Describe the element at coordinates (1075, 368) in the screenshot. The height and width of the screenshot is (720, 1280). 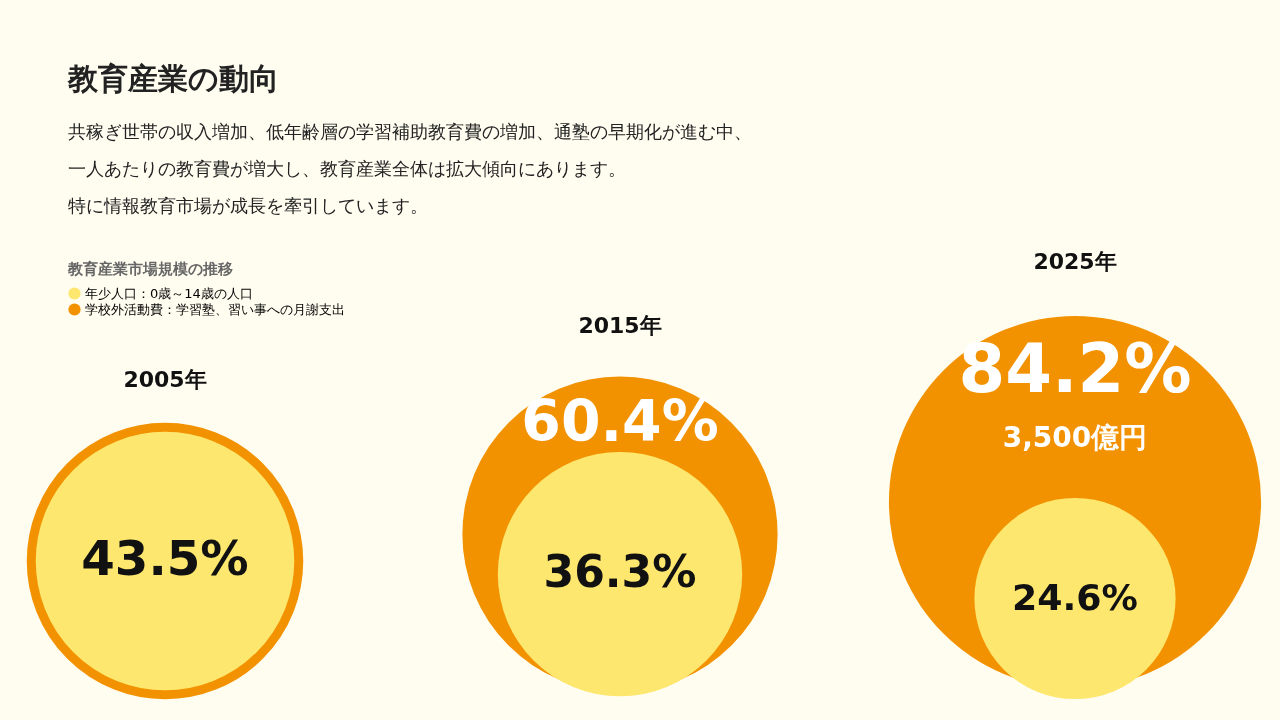
I see `data-label: 84.2%` at that location.